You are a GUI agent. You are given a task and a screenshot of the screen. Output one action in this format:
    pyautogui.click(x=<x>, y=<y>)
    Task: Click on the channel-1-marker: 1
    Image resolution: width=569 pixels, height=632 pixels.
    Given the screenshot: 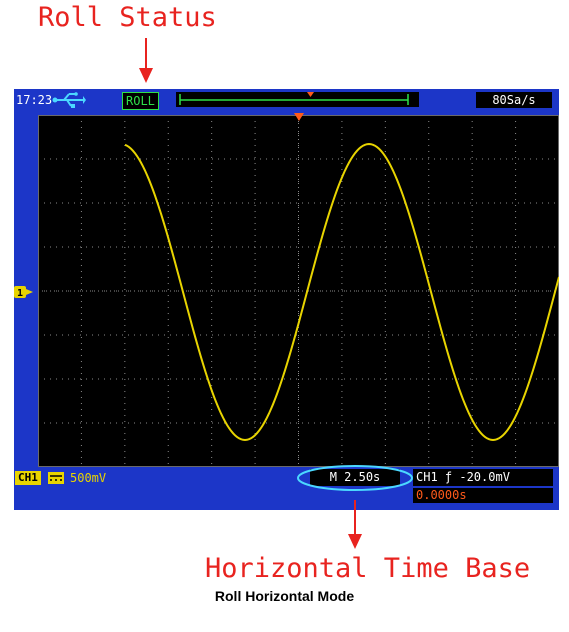 What is the action you would take?
    pyautogui.click(x=23, y=292)
    